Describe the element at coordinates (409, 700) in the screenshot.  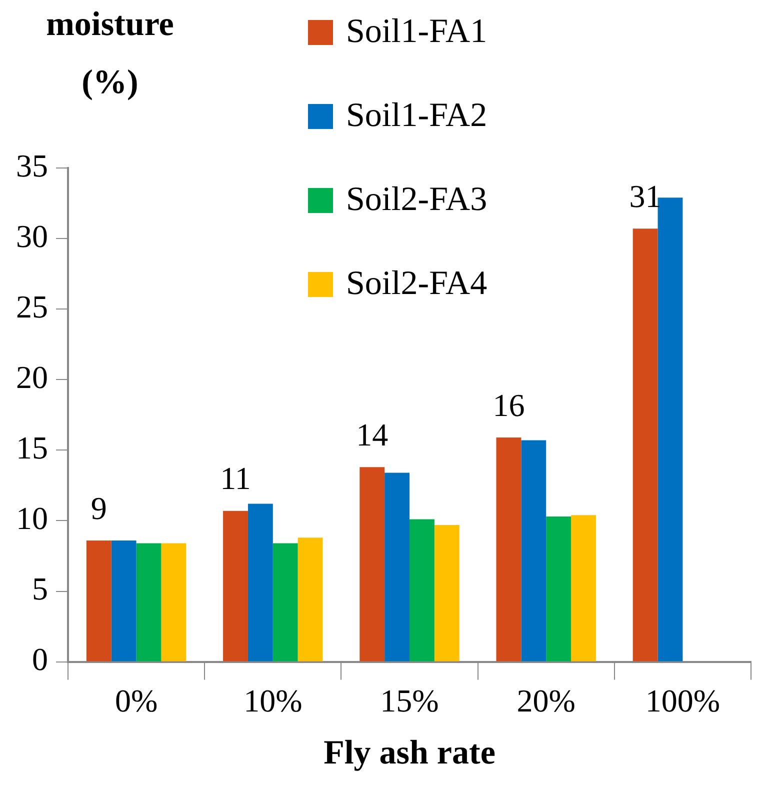
I see `x-tick-label: 15%` at that location.